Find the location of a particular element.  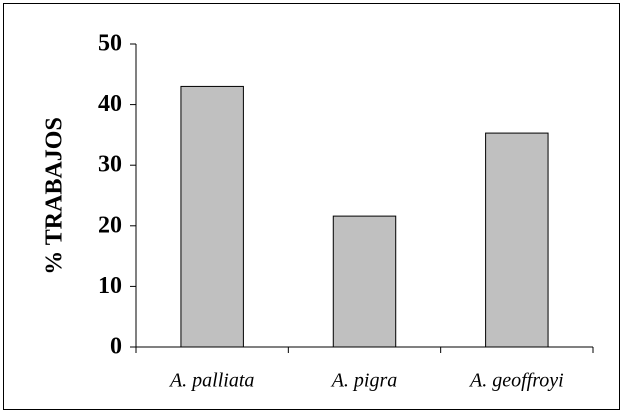

y-tick-label: 50 is located at coordinates (110, 44).